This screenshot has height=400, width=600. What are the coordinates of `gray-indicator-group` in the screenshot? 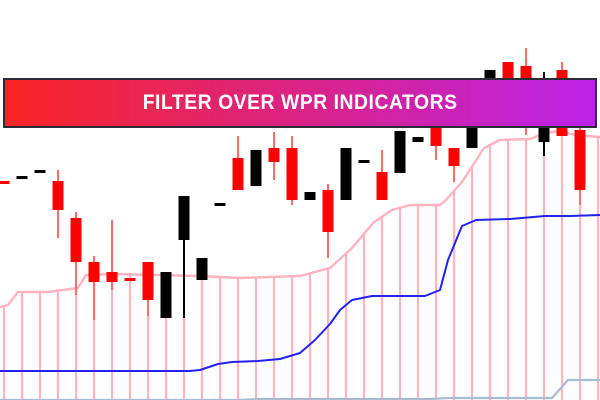 It's located at (300, 389).